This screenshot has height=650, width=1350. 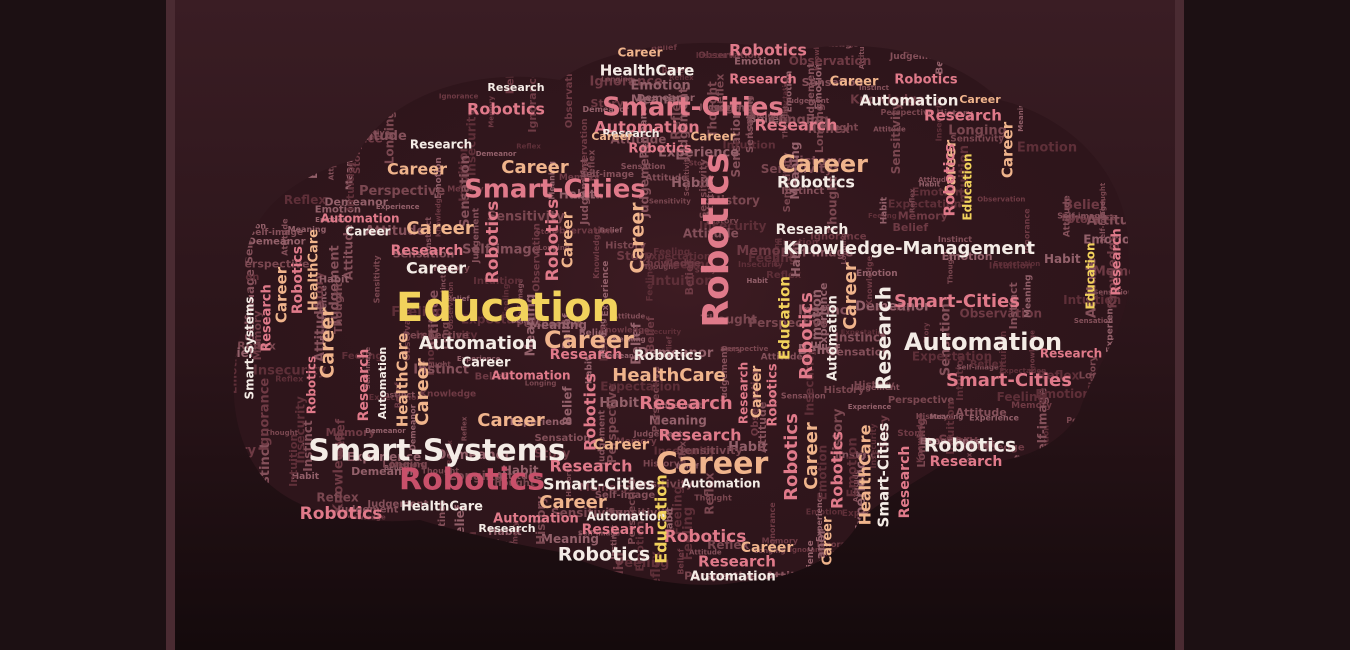 What do you see at coordinates (478, 343) in the screenshot?
I see `keyword-automation: Automation` at bounding box center [478, 343].